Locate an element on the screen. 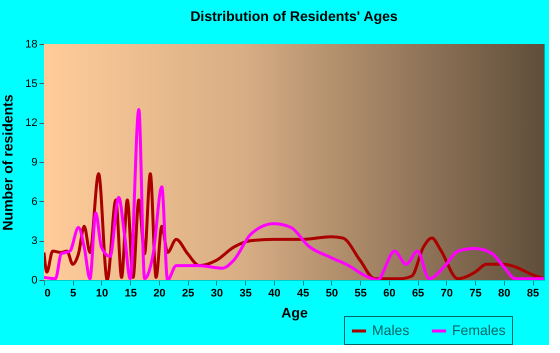  x-axis-title: Age is located at coordinates (294, 312).